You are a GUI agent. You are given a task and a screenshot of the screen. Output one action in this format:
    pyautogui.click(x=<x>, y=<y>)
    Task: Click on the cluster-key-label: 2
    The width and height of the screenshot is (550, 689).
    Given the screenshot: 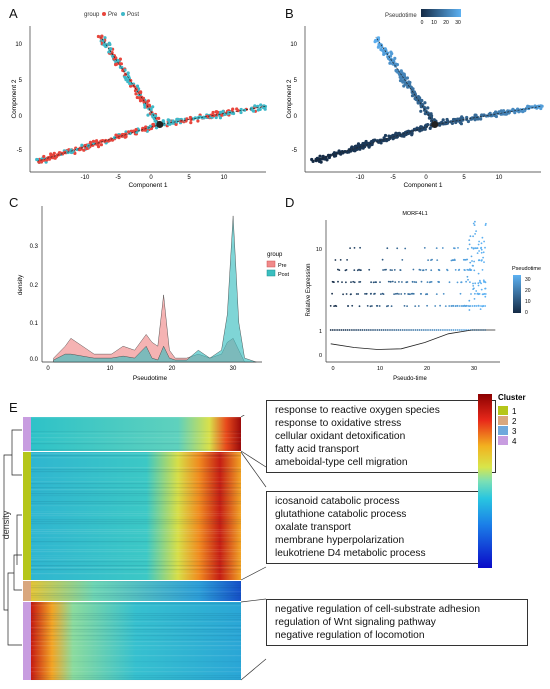 What is the action you would take?
    pyautogui.click(x=514, y=421)
    